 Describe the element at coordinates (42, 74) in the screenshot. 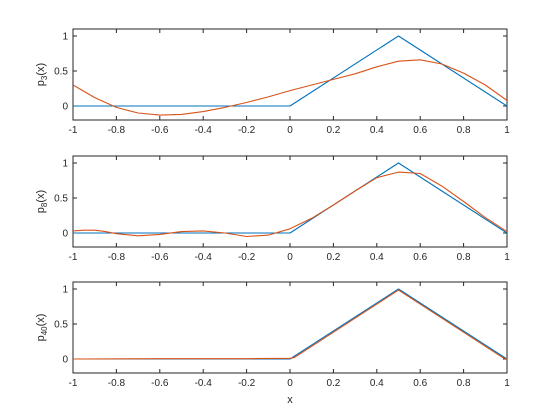

I see `y-axis-label: p3(x)` at that location.